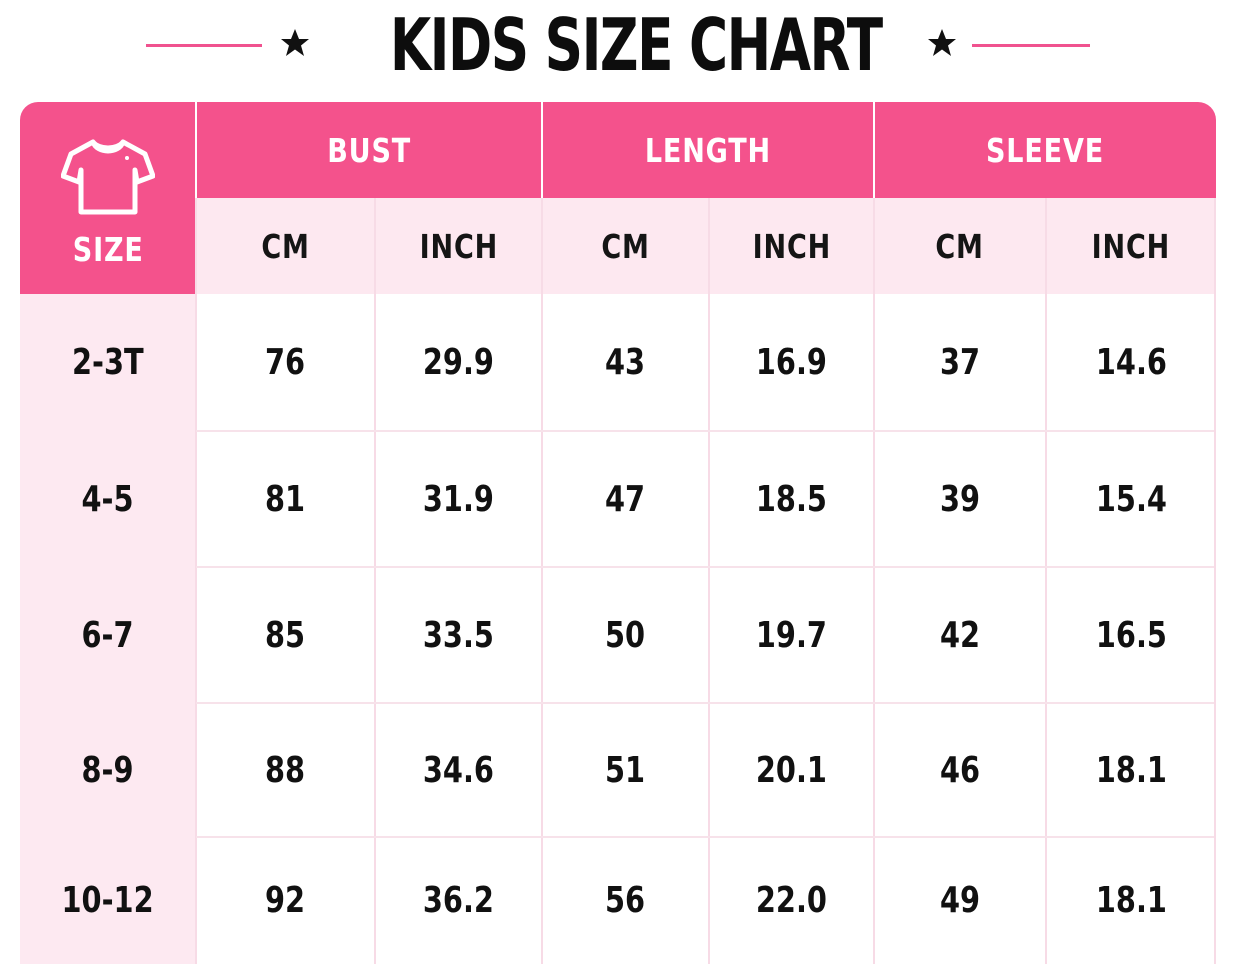 The image size is (1234, 964). I want to click on value-cell-text: 49, so click(960, 900).